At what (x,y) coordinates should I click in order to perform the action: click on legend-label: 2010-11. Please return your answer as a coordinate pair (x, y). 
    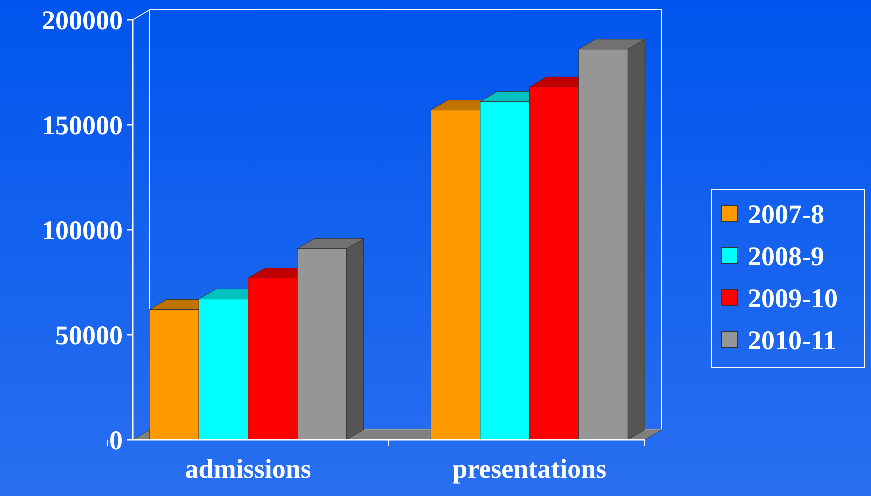
    Looking at the image, I should click on (792, 340).